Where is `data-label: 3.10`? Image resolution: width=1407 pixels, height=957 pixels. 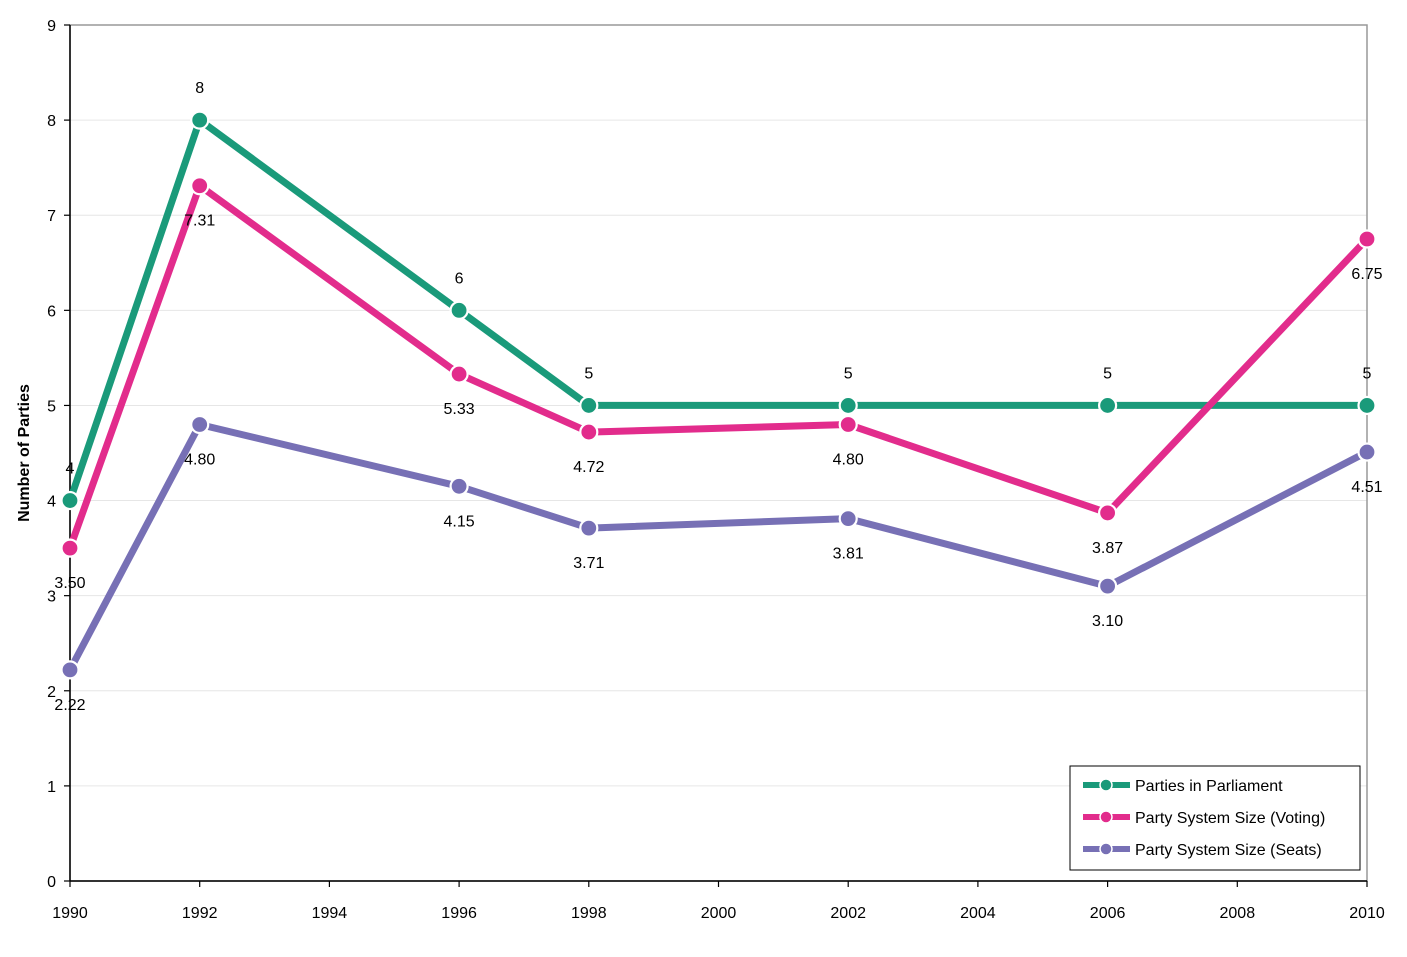
data-label: 3.10 is located at coordinates (1107, 621).